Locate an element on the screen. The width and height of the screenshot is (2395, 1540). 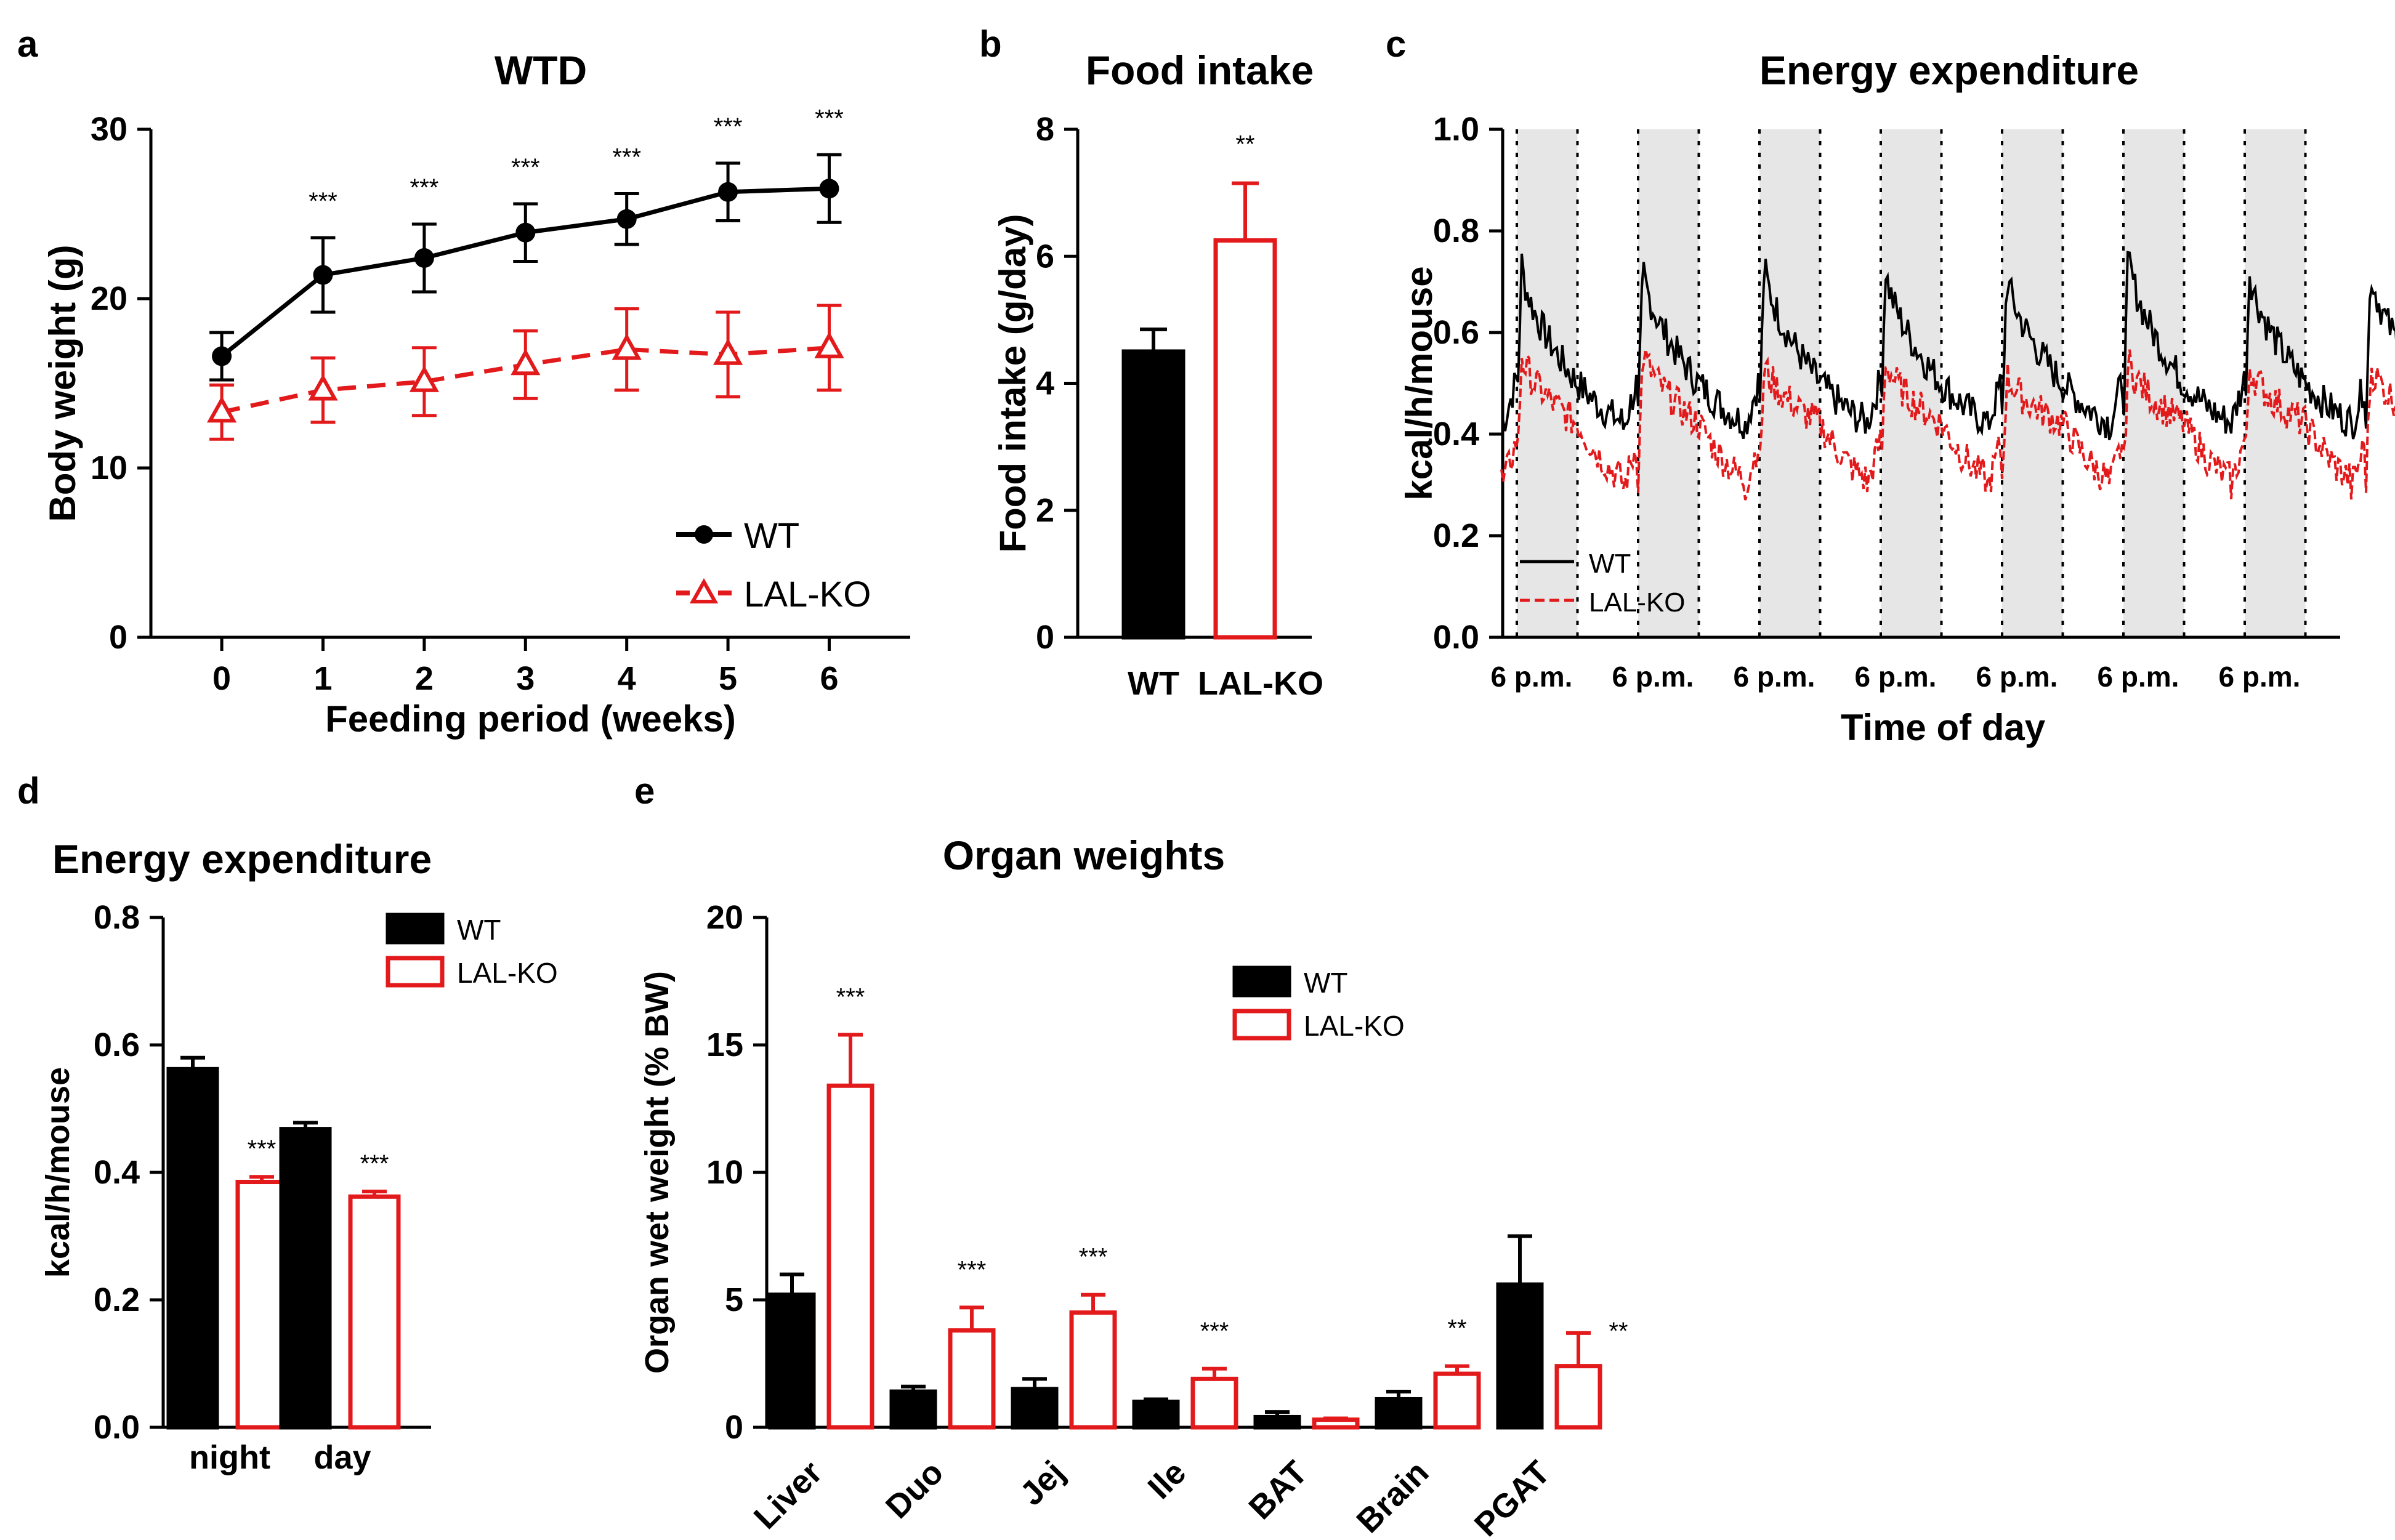
x-tick-label: 2 is located at coordinates (424, 678).